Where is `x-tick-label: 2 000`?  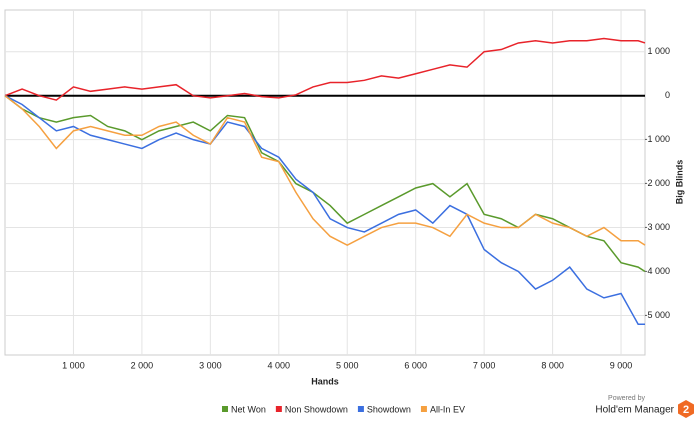 x-tick-label: 2 000 is located at coordinates (142, 365).